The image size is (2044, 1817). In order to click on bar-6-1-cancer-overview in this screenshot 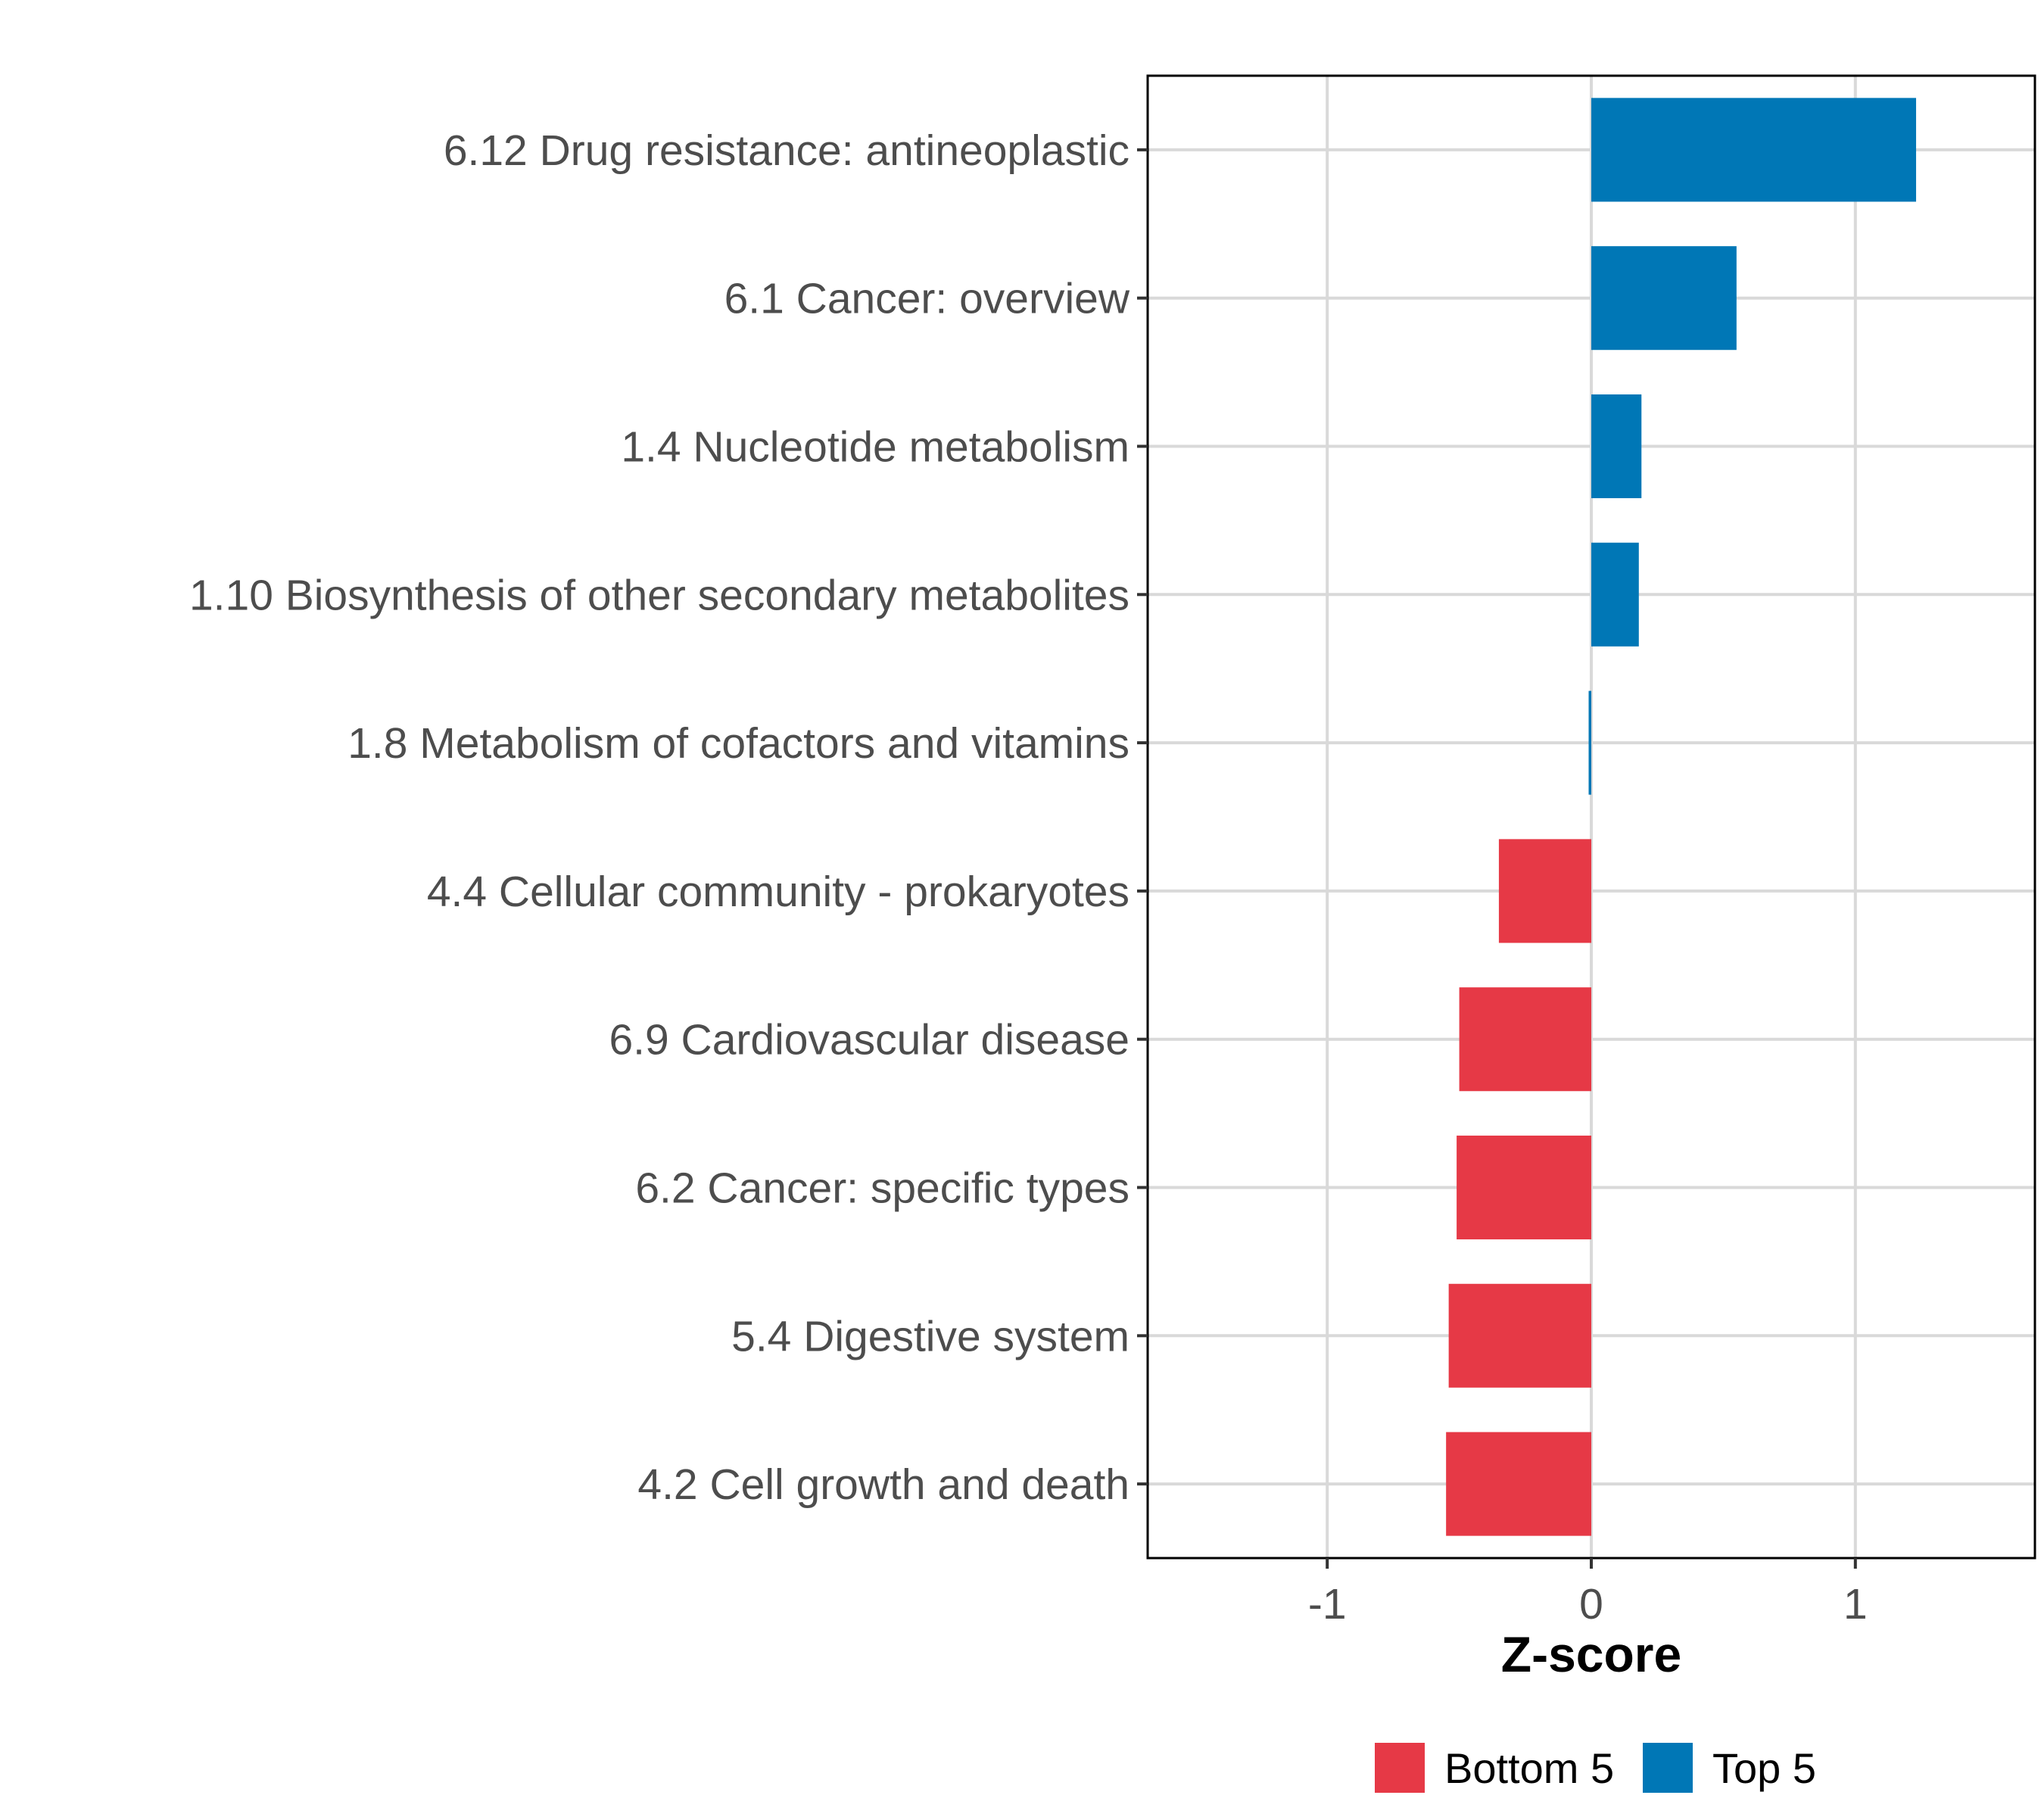, I will do `click(1664, 298)`.